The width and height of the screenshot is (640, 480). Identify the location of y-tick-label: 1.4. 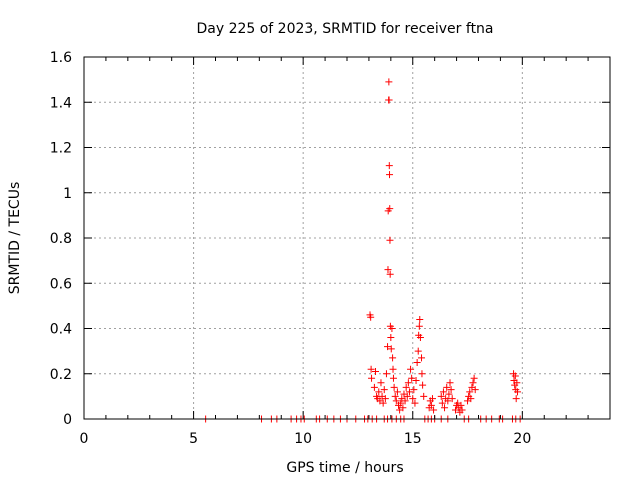
(61, 103).